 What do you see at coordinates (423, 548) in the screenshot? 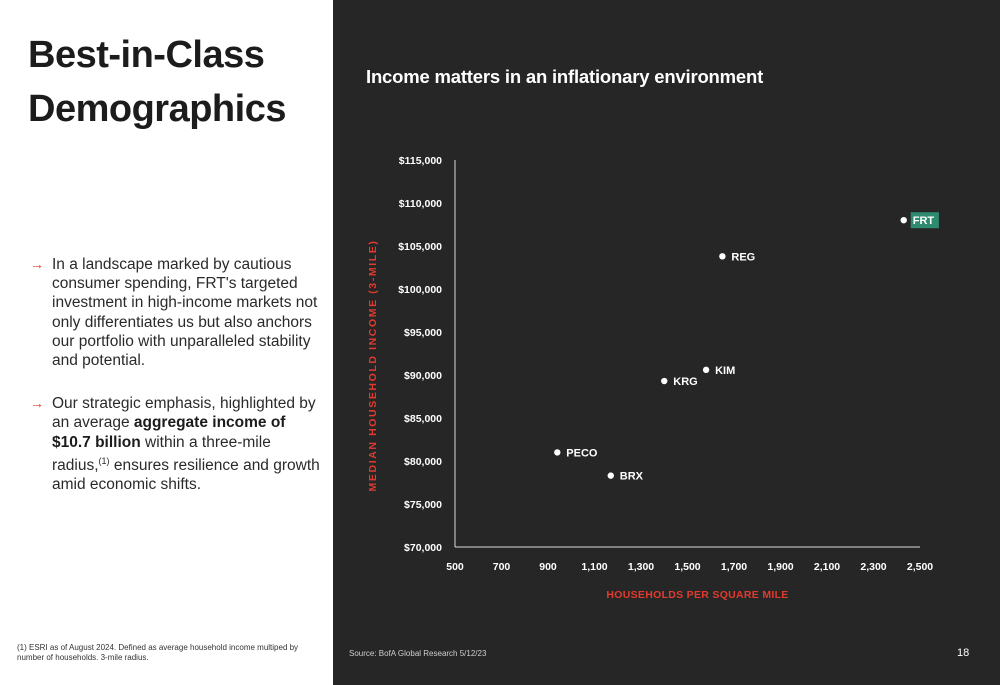
I see `y-tick-label: $70,000` at bounding box center [423, 548].